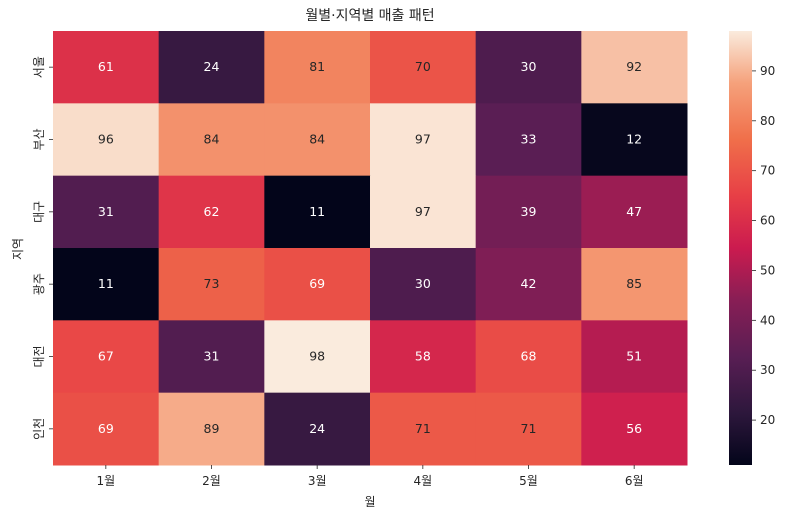  I want to click on cell-value-label: 56, so click(634, 428).